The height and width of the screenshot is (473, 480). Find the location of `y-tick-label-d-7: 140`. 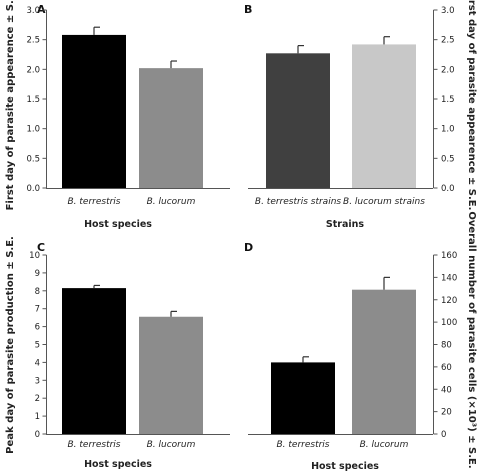

y-tick-label-d-7: 140 is located at coordinates (449, 278).